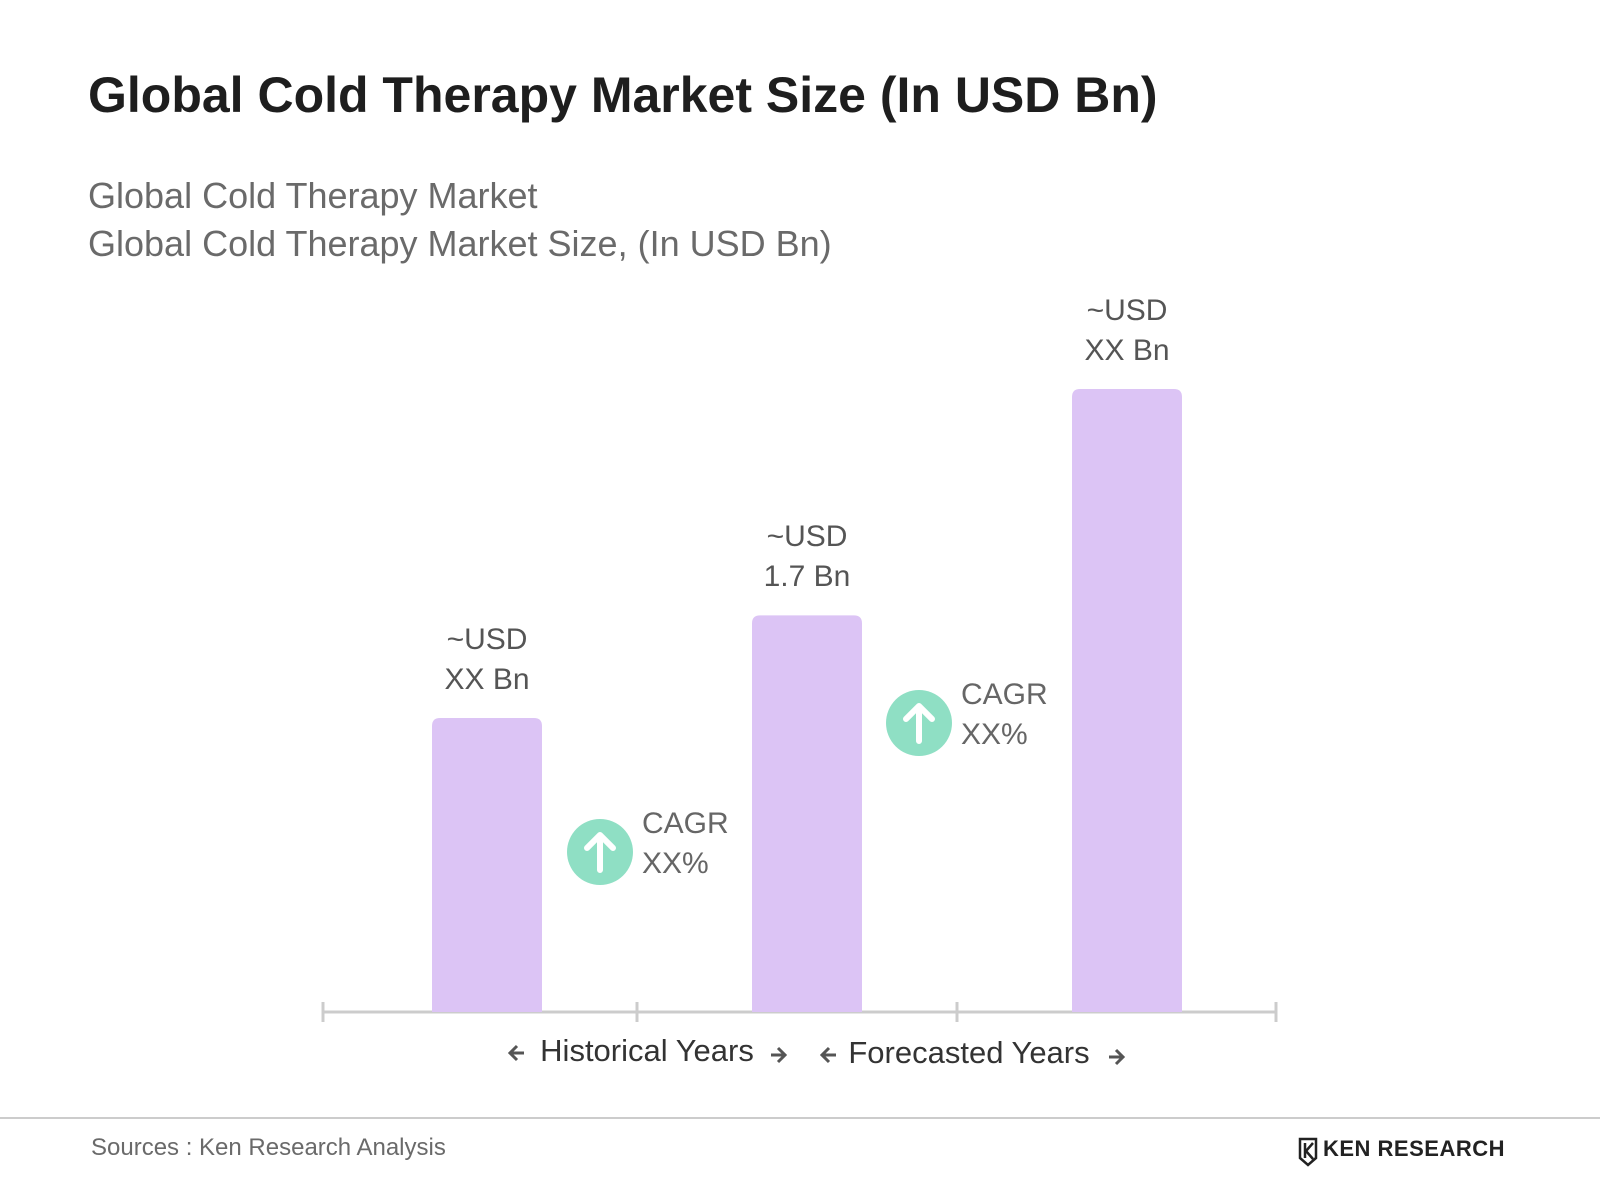 This screenshot has width=1600, height=1200. I want to click on subtitle: Global Cold Therapy Market, so click(313, 195).